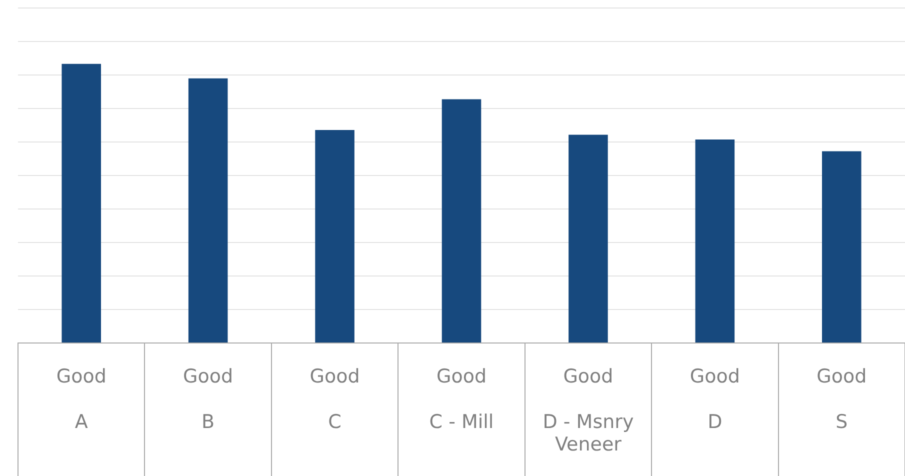  I want to click on category-label: Good C, so click(335, 399).